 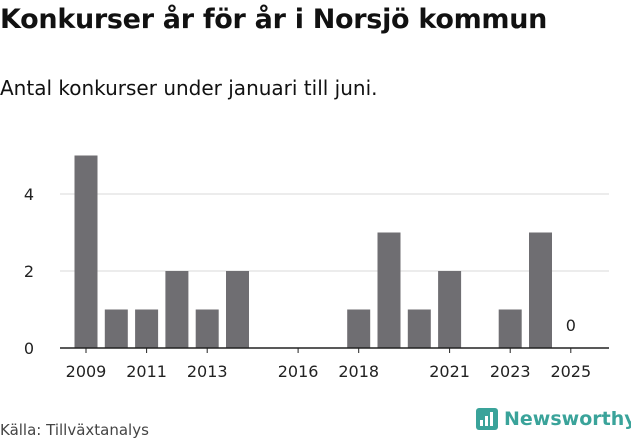 What do you see at coordinates (86, 371) in the screenshot?
I see `x-tick-label: 2009` at bounding box center [86, 371].